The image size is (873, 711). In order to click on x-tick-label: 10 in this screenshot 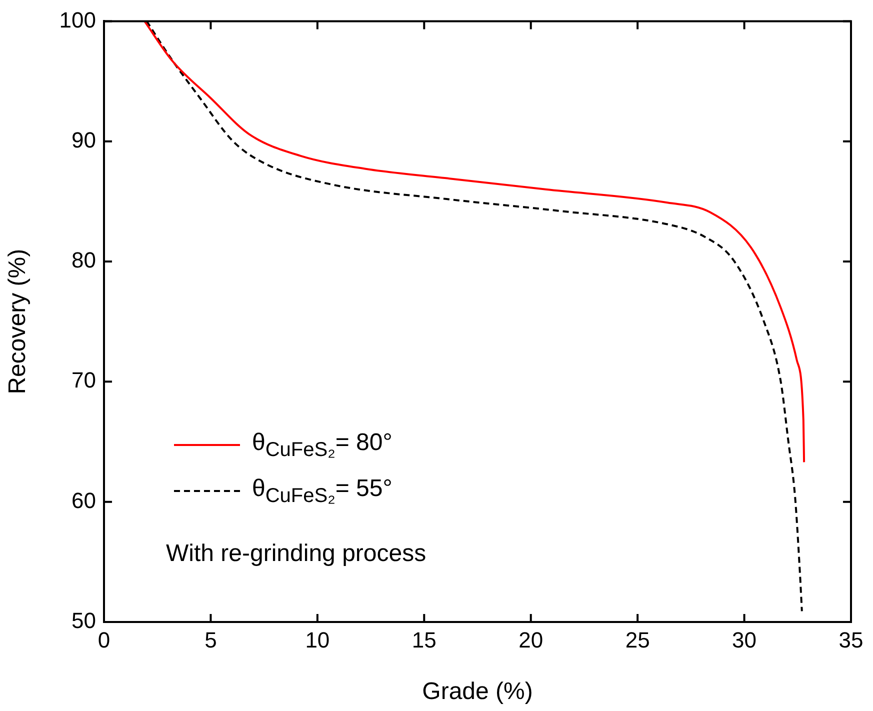, I will do `click(317, 639)`.